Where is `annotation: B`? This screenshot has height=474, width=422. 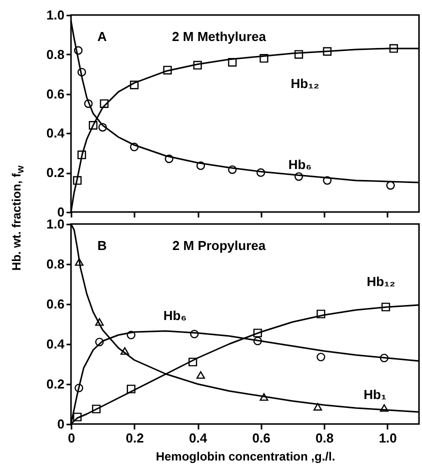 annotation: B is located at coordinates (102, 245).